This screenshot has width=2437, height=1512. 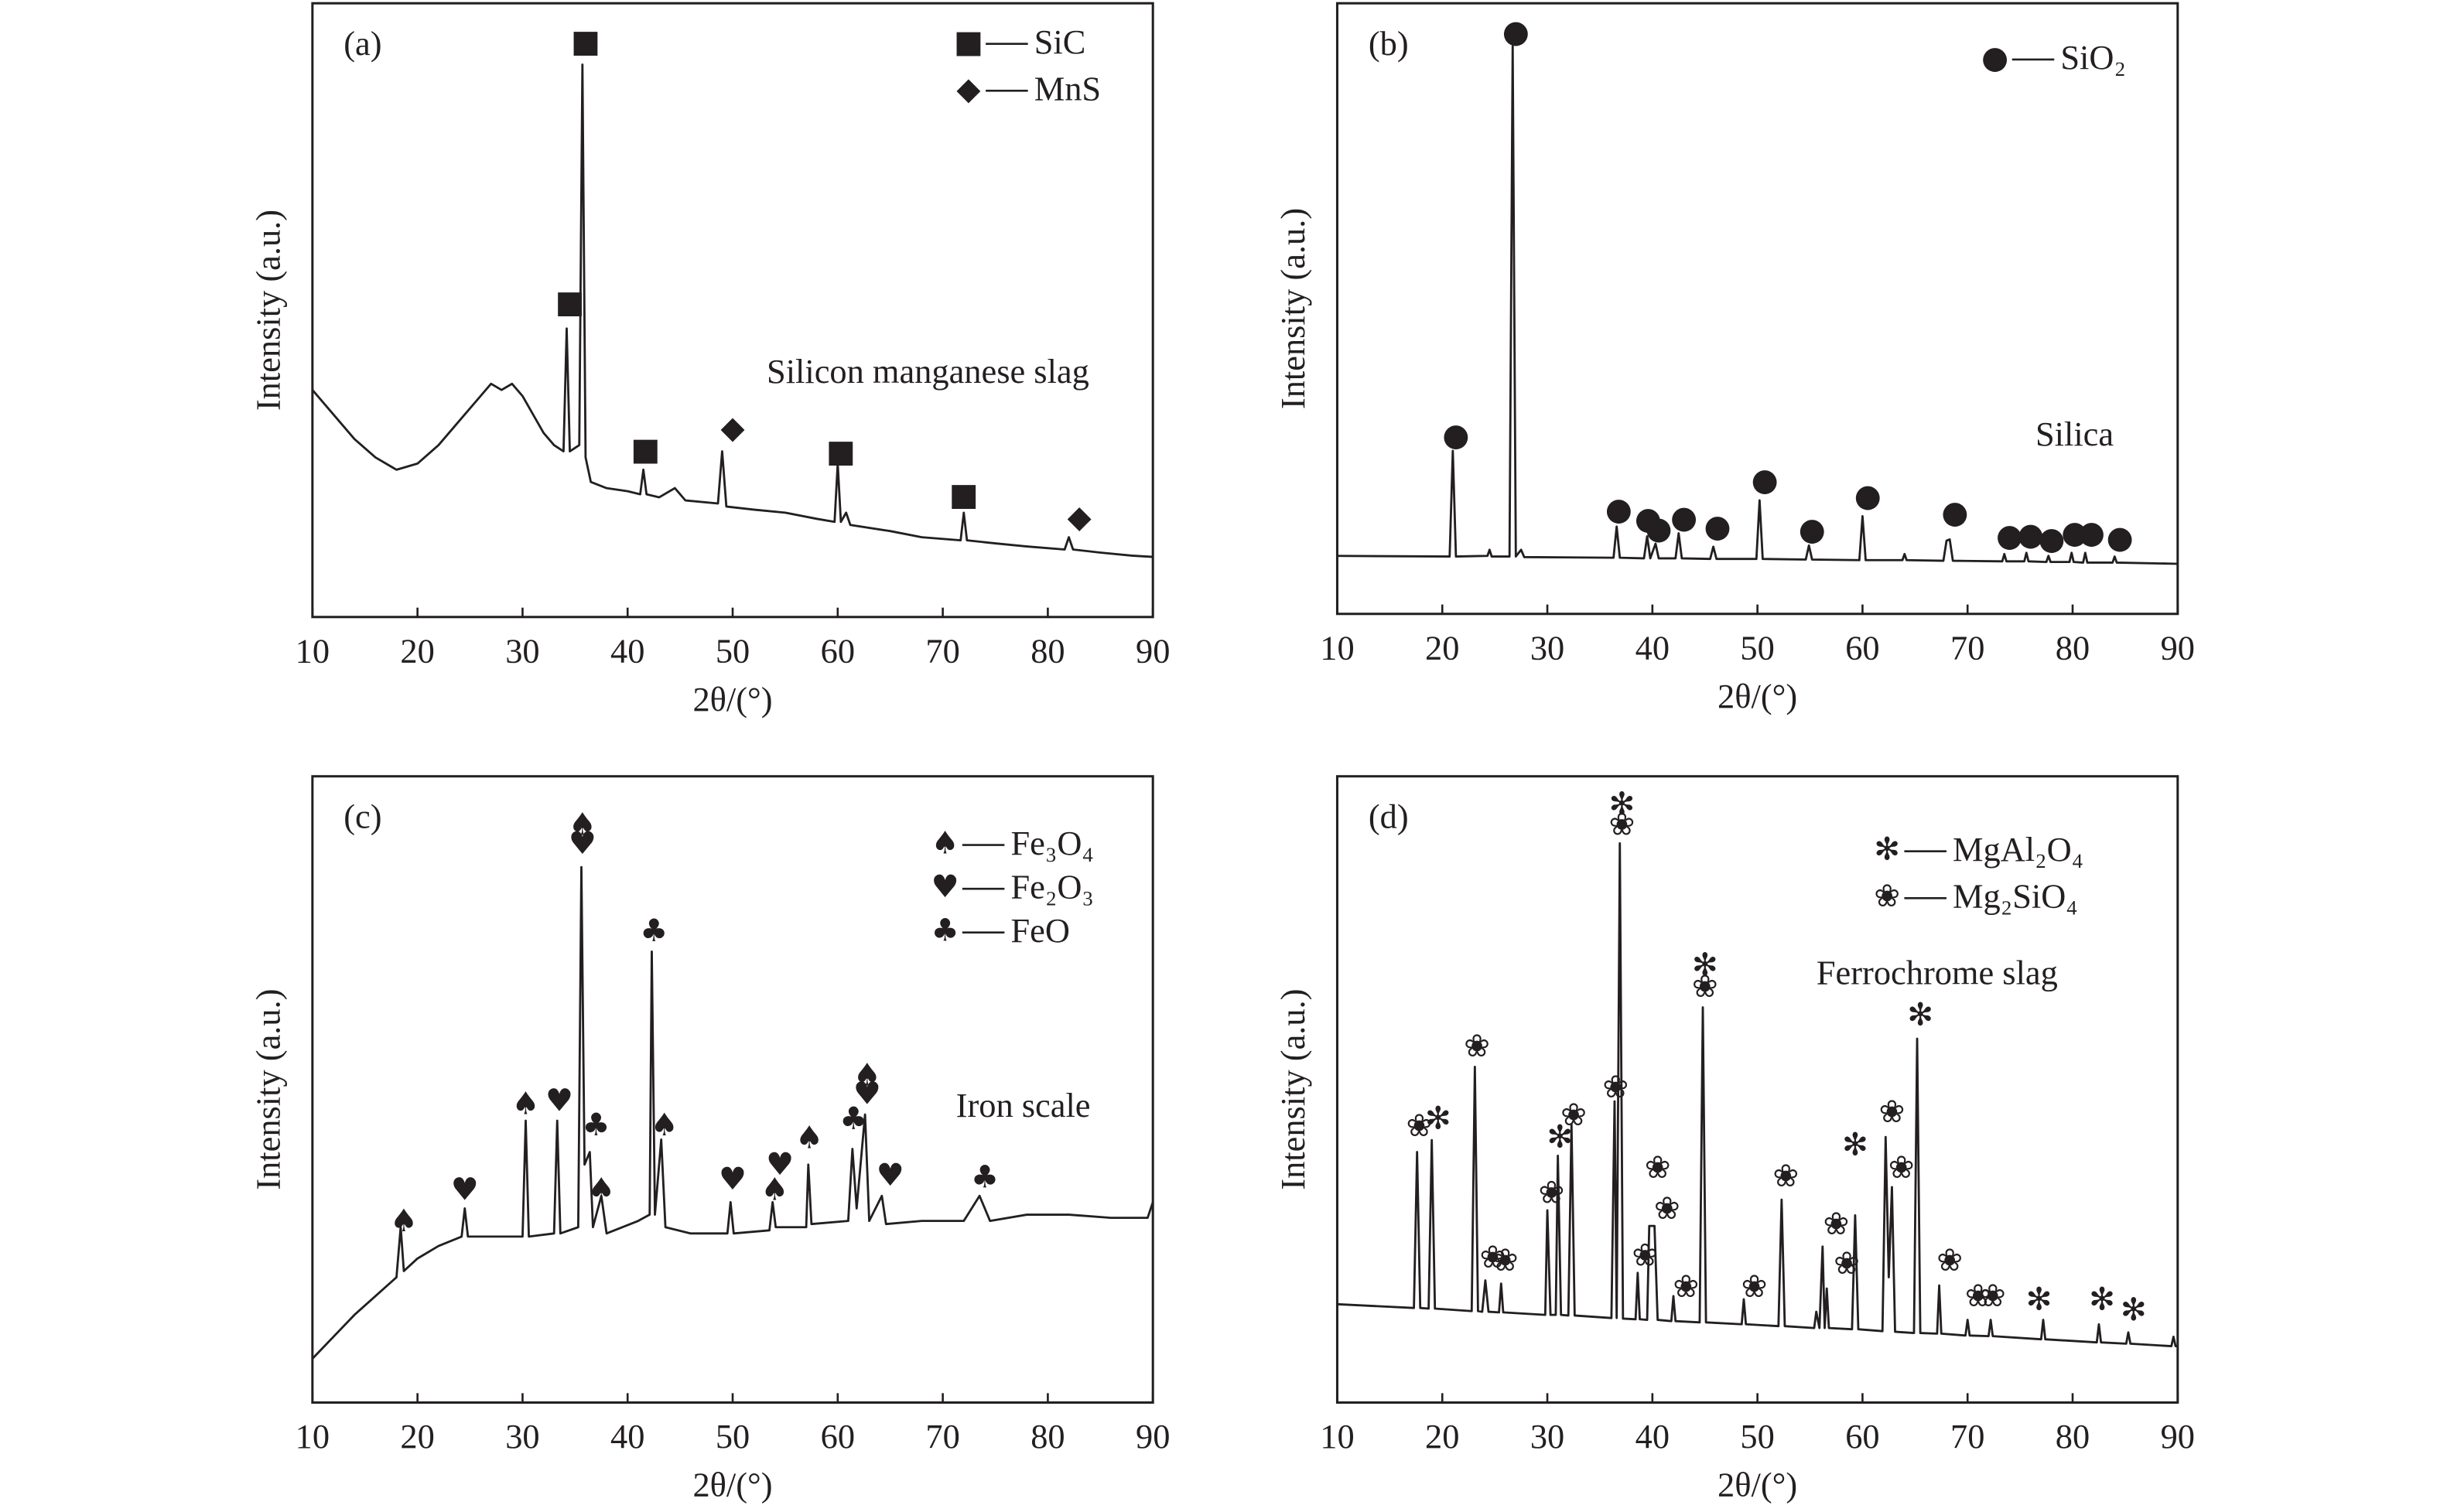 What do you see at coordinates (1389, 43) in the screenshot?
I see `panel-label: (b)` at bounding box center [1389, 43].